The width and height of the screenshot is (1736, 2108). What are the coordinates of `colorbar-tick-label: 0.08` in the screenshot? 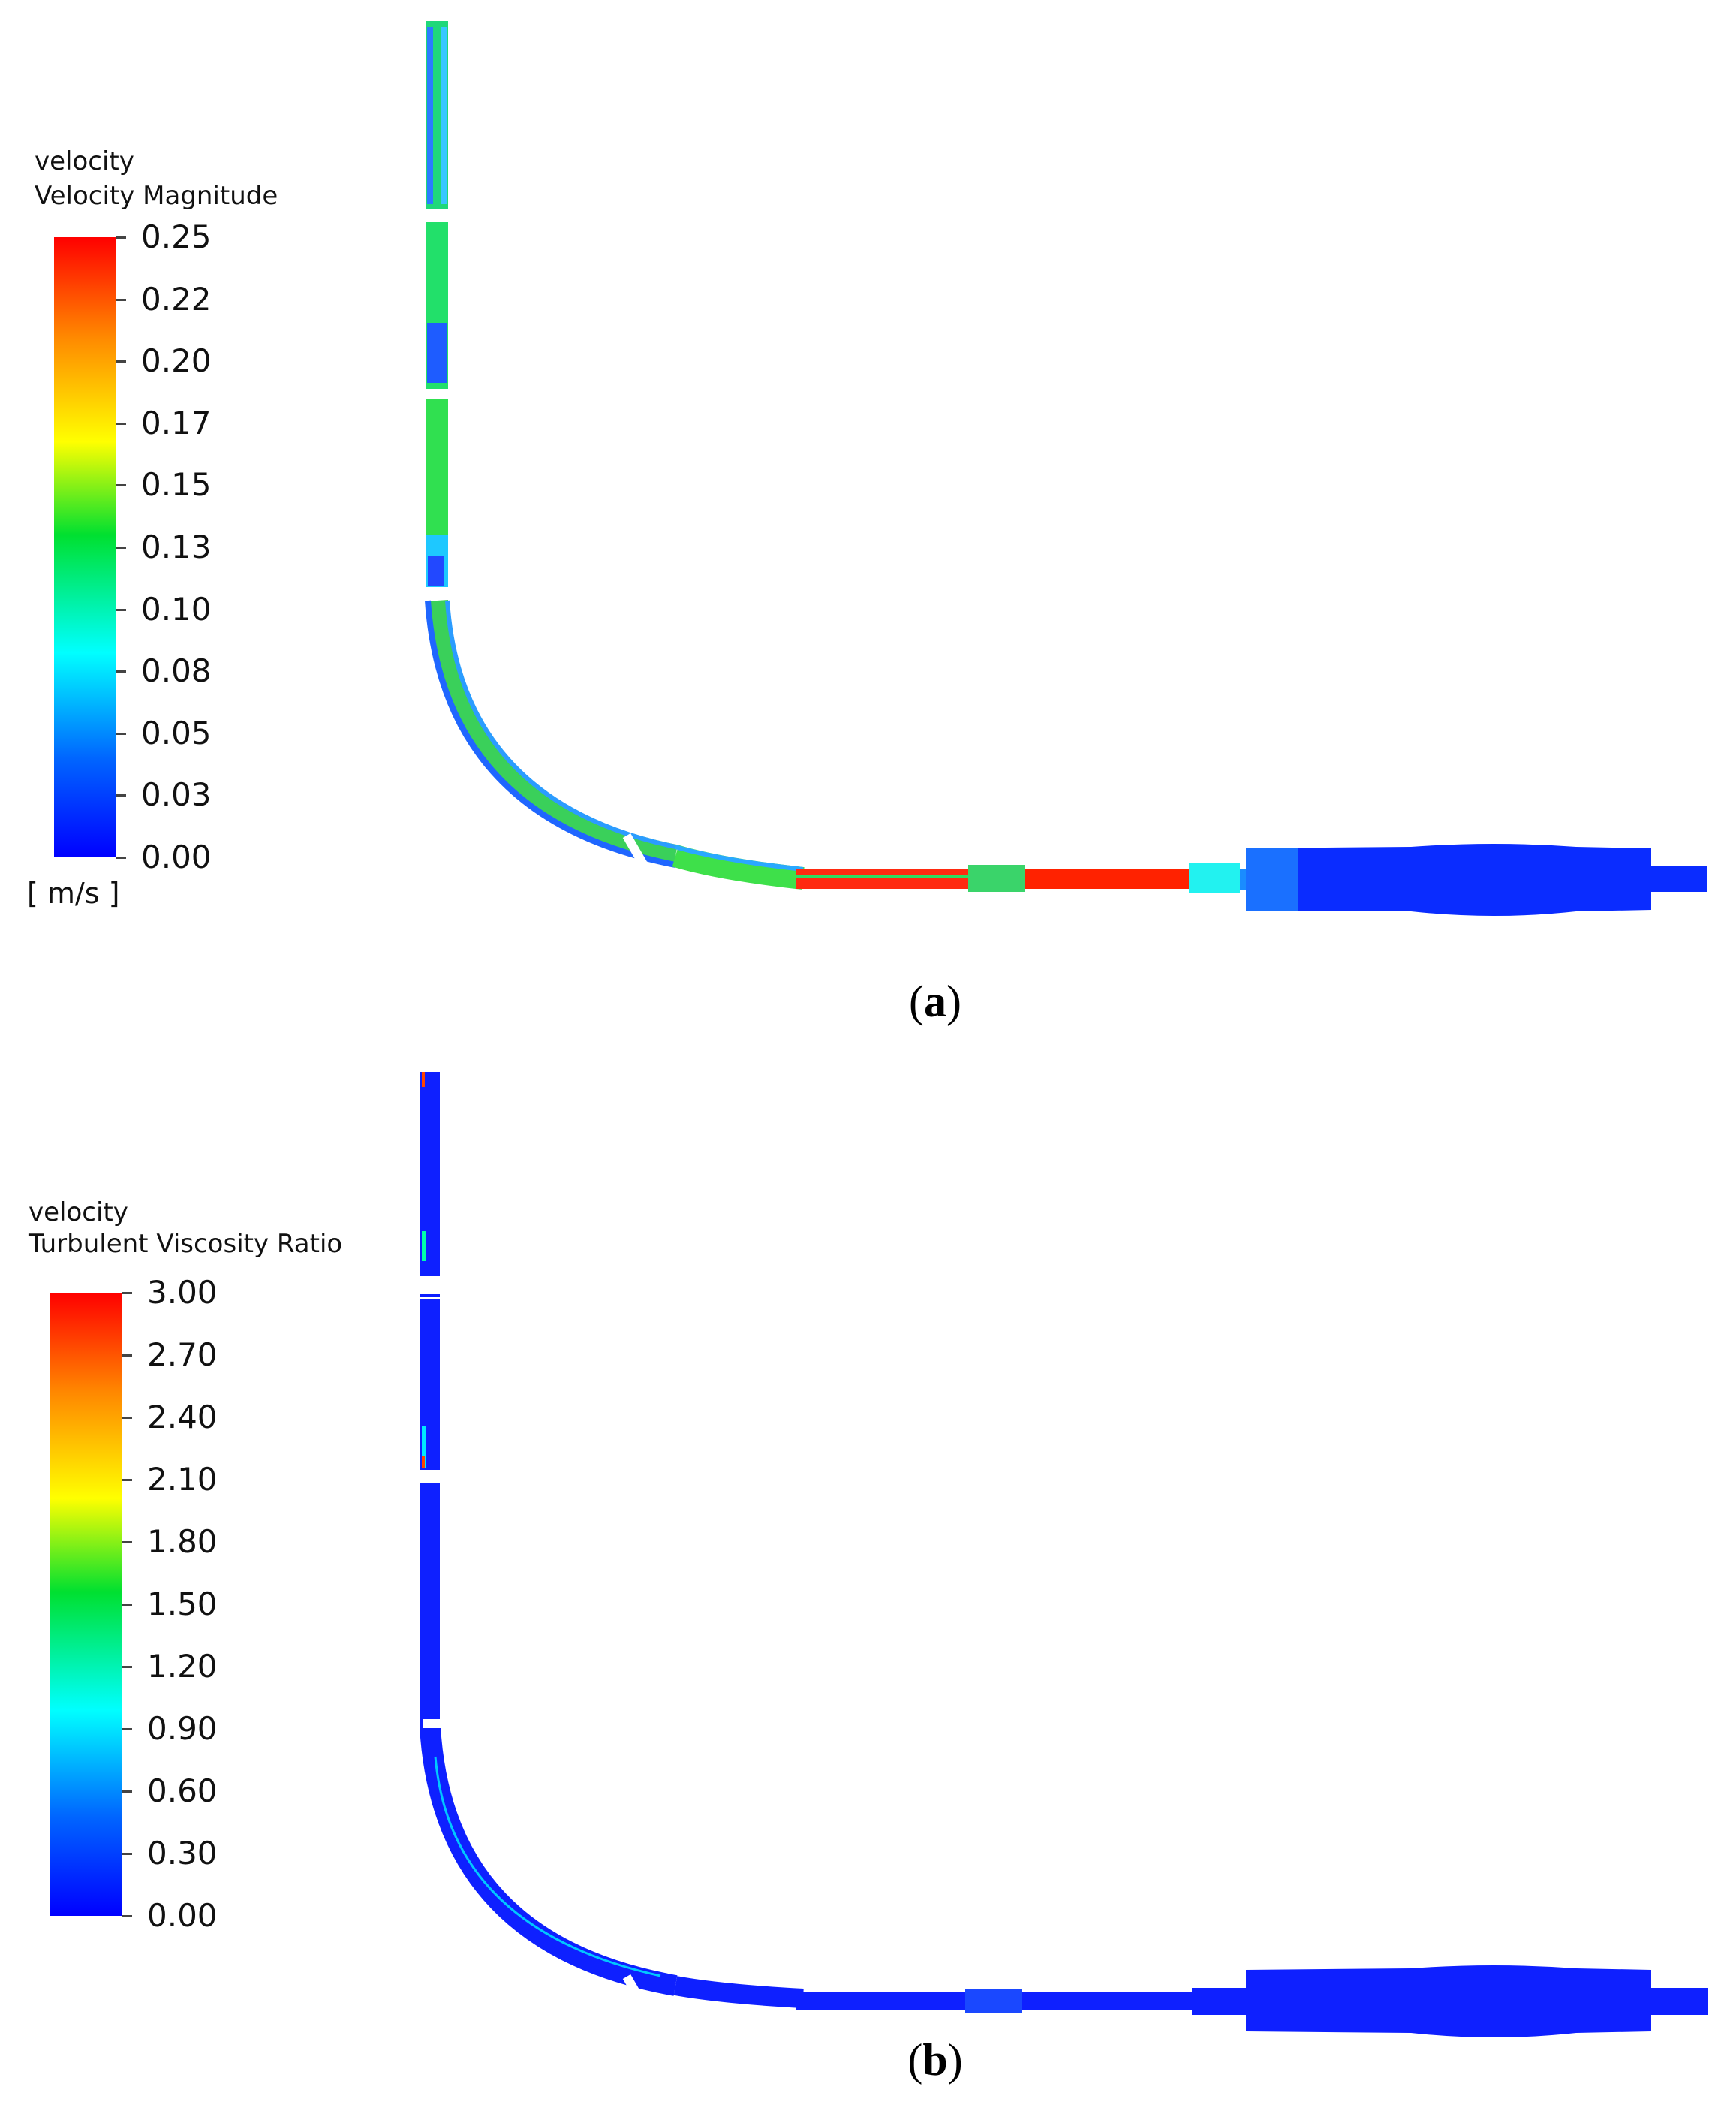 It's located at (177, 671).